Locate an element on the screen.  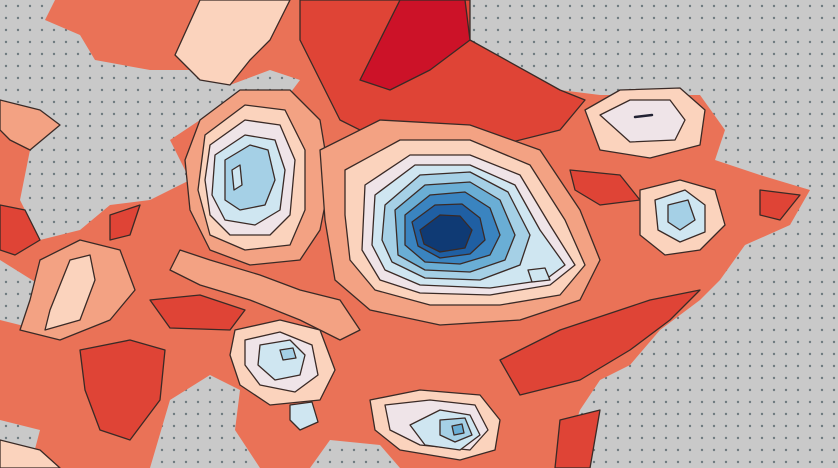
contour-region-near-white is located at coordinates (642, 121).